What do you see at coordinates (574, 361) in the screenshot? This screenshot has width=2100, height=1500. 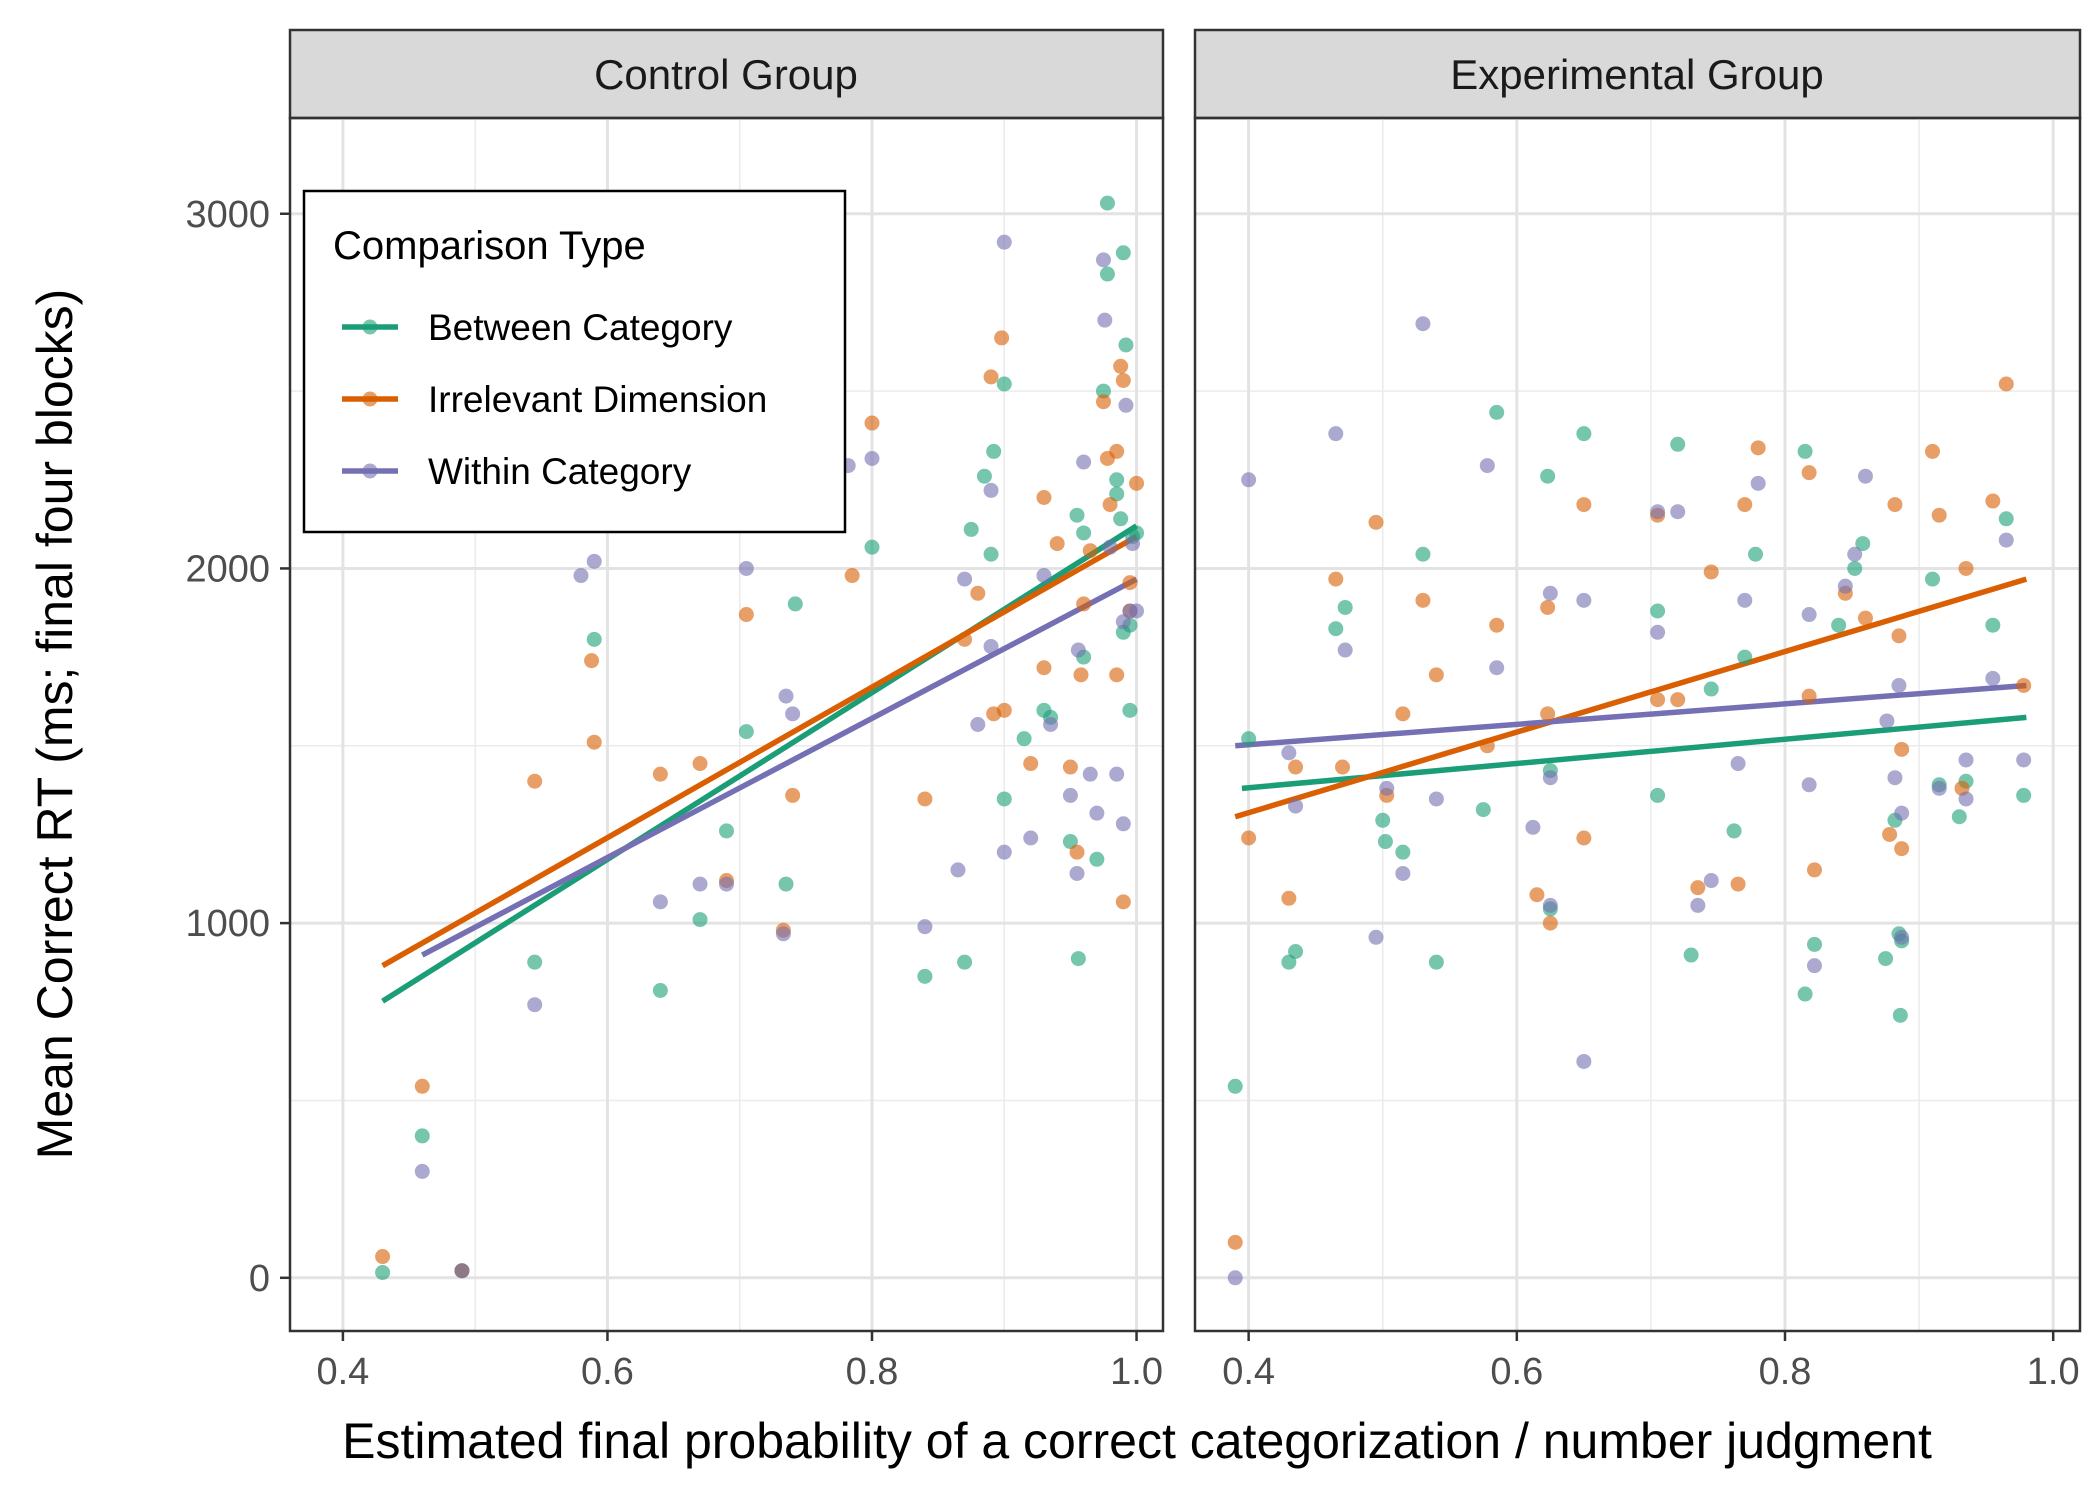 I see `legend-box` at bounding box center [574, 361].